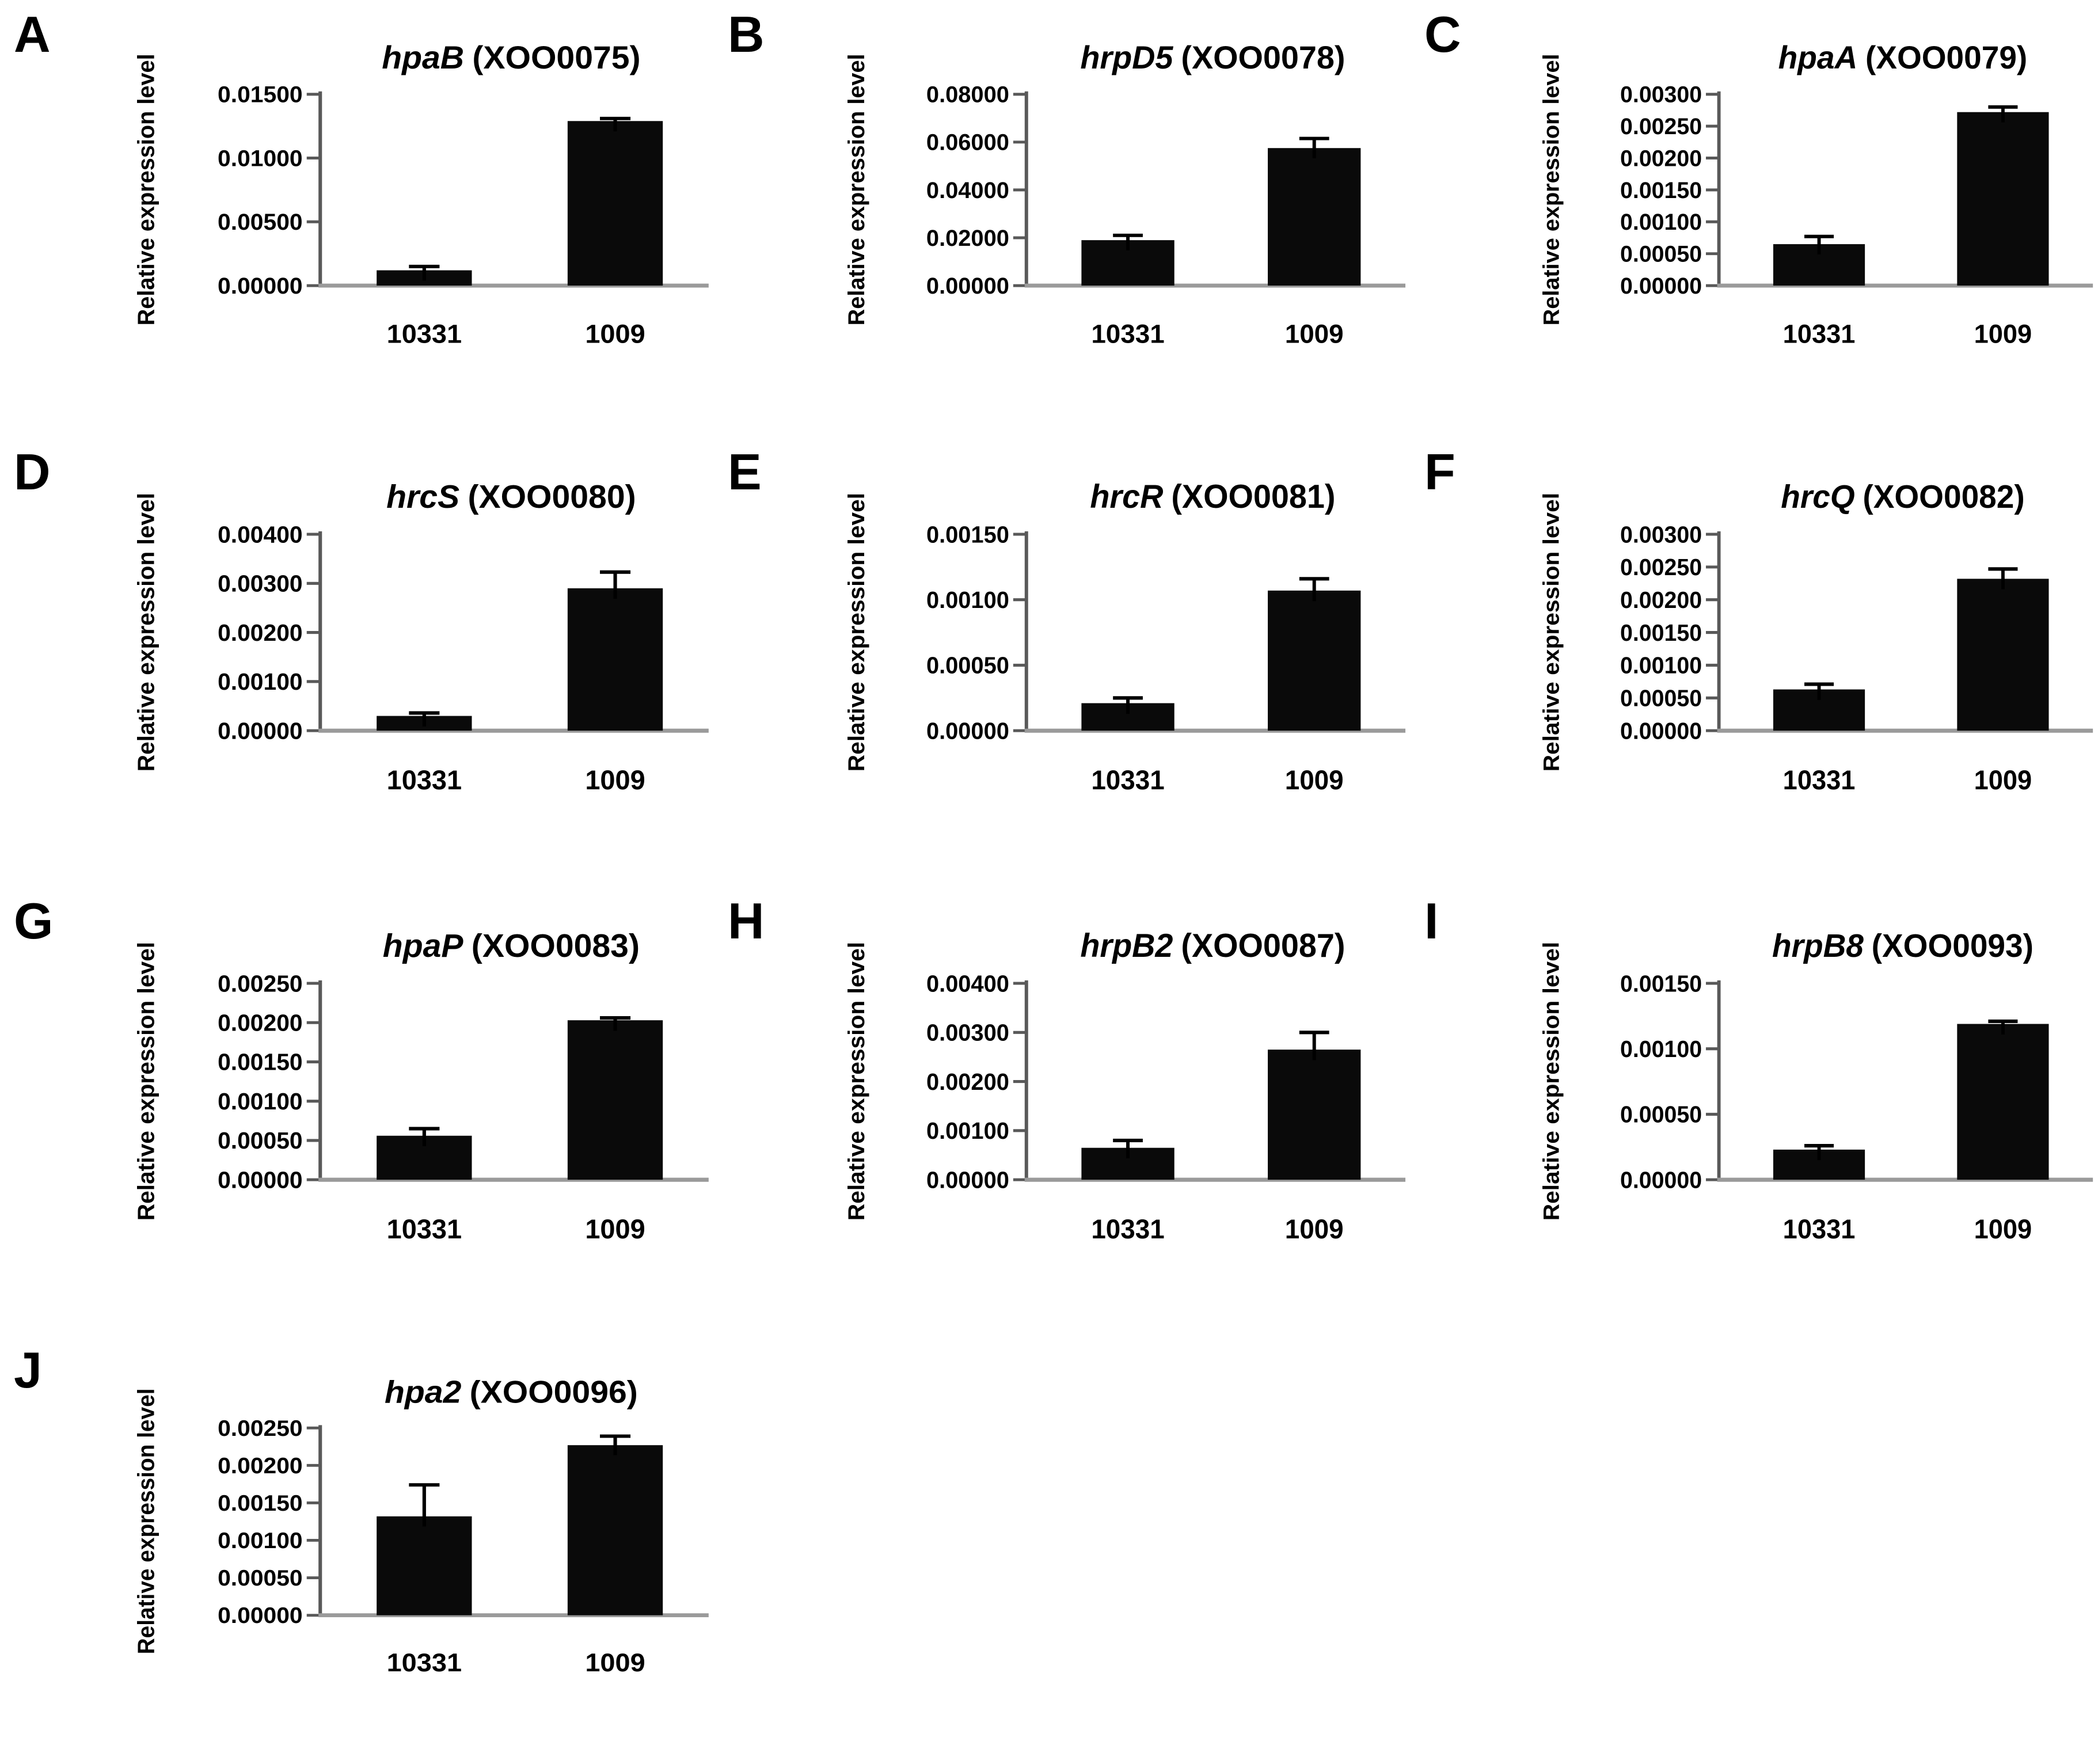  I want to click on panel-letter: E, so click(745, 472).